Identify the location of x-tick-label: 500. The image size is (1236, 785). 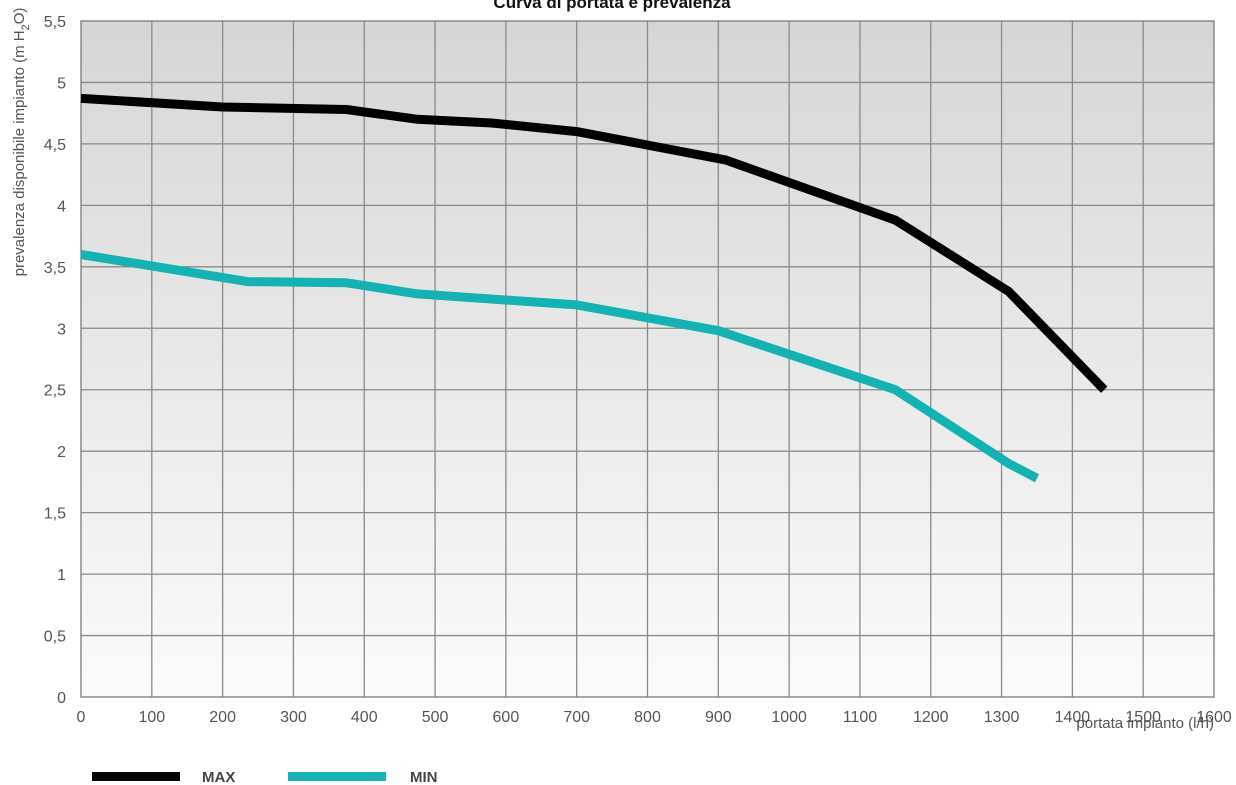
(435, 717).